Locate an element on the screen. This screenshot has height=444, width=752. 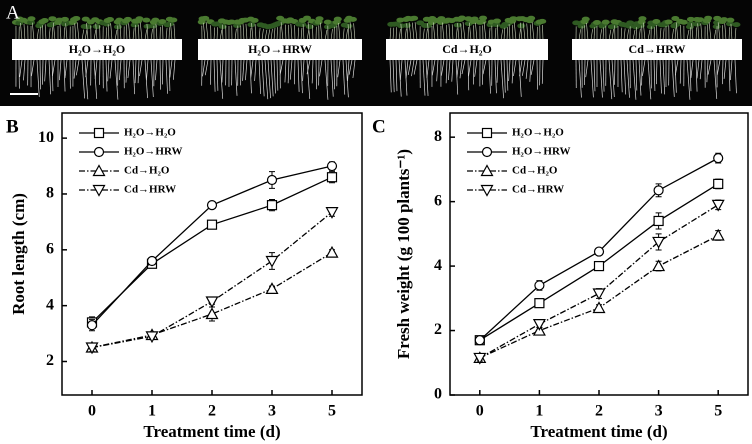
y-axis-label: Root length (cm) is located at coordinates (18, 254).